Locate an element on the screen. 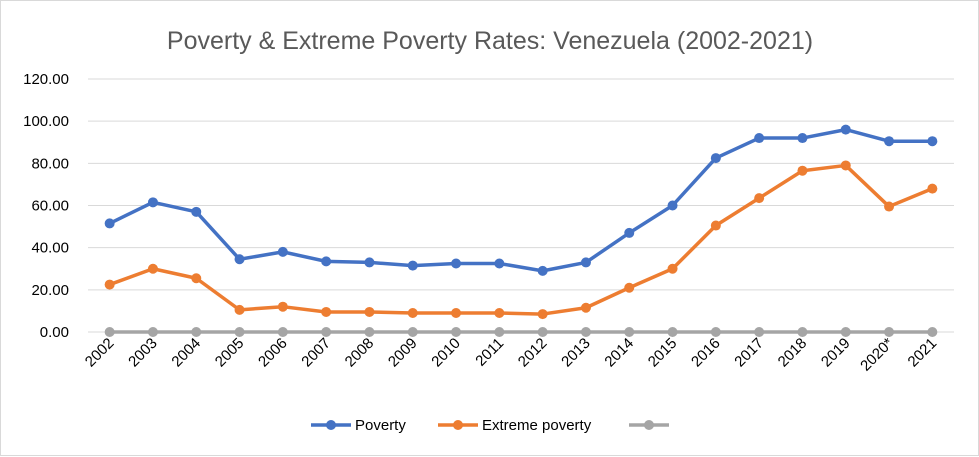  x-tick-label: 2020* is located at coordinates (877, 355).